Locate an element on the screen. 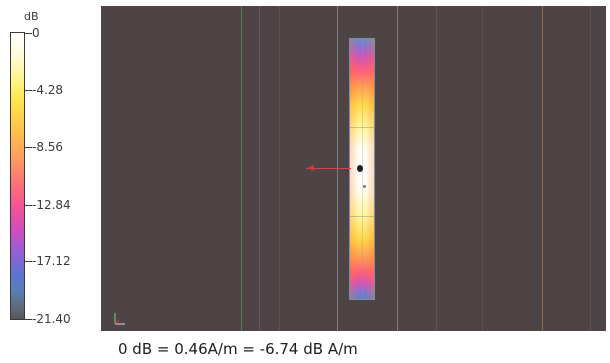 Image resolution: width=610 pixels, height=363 pixels. axis-origin-icon is located at coordinates (119, 319).